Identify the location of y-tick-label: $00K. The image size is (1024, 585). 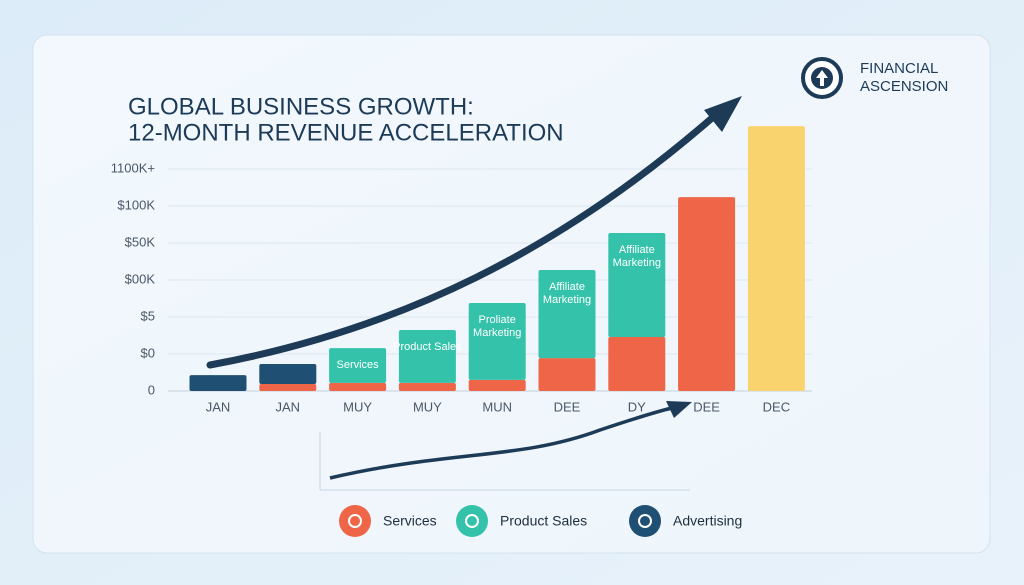
(140, 278).